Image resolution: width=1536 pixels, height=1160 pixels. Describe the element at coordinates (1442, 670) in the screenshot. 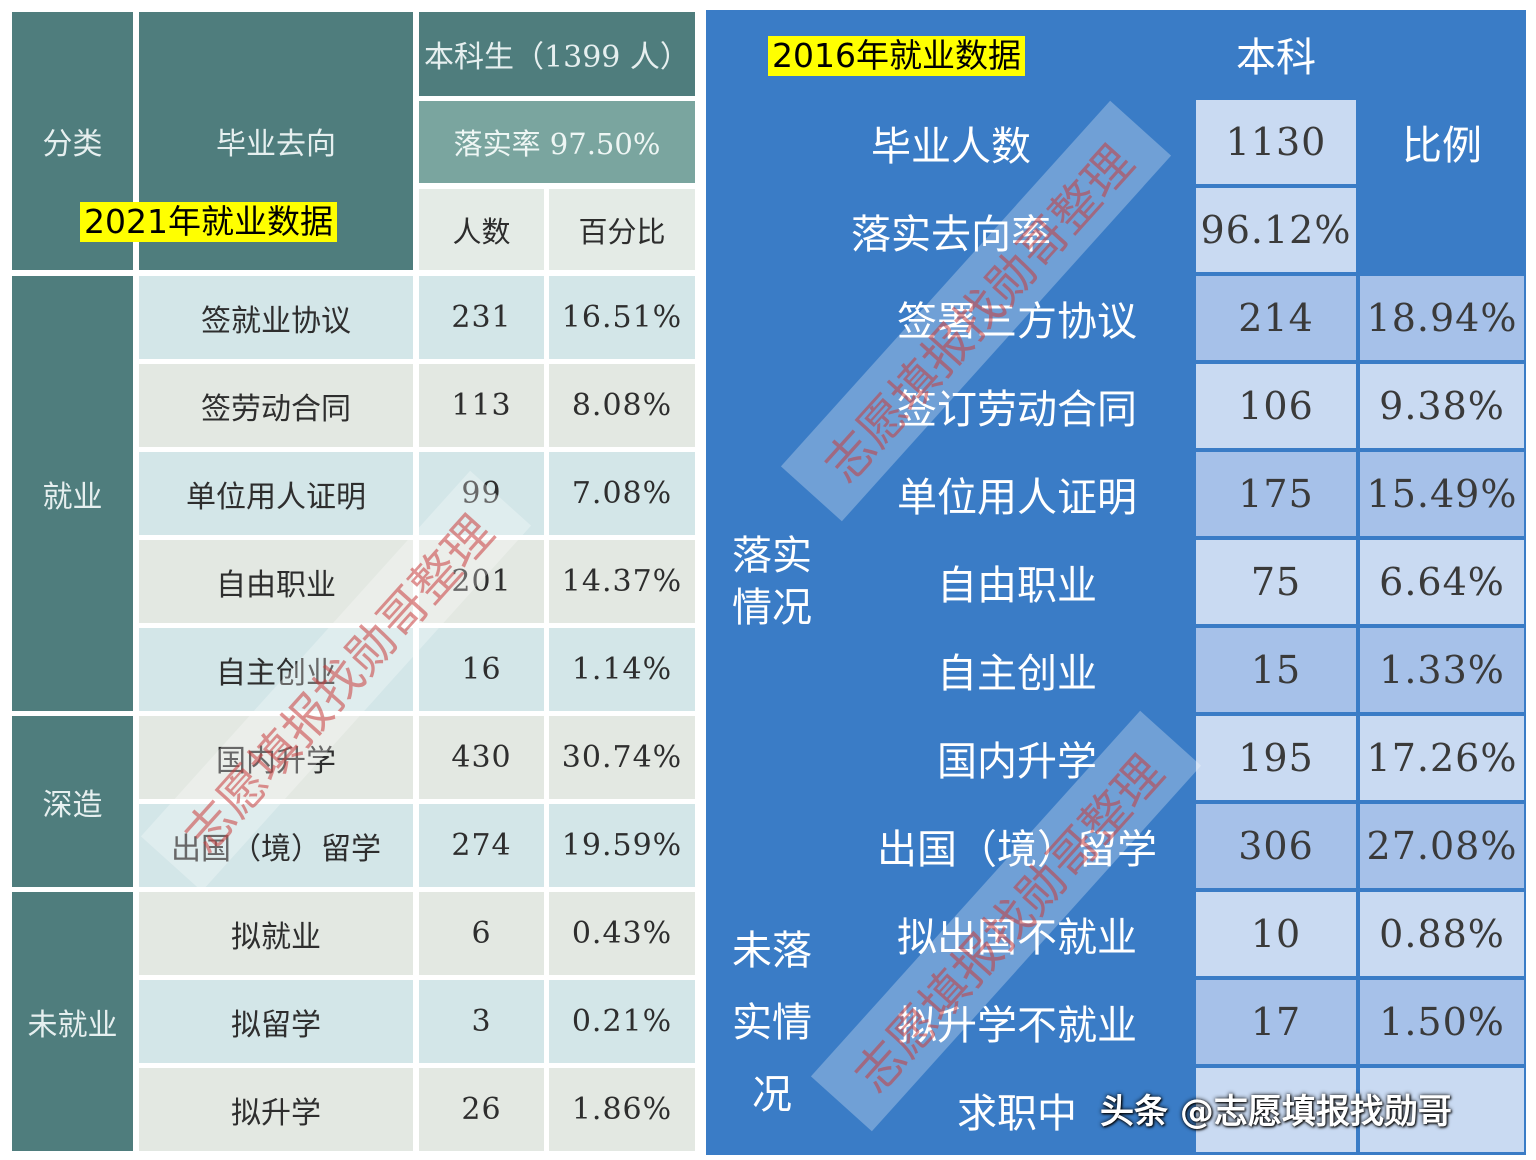

I see `right-row-pct: 1.33%` at that location.